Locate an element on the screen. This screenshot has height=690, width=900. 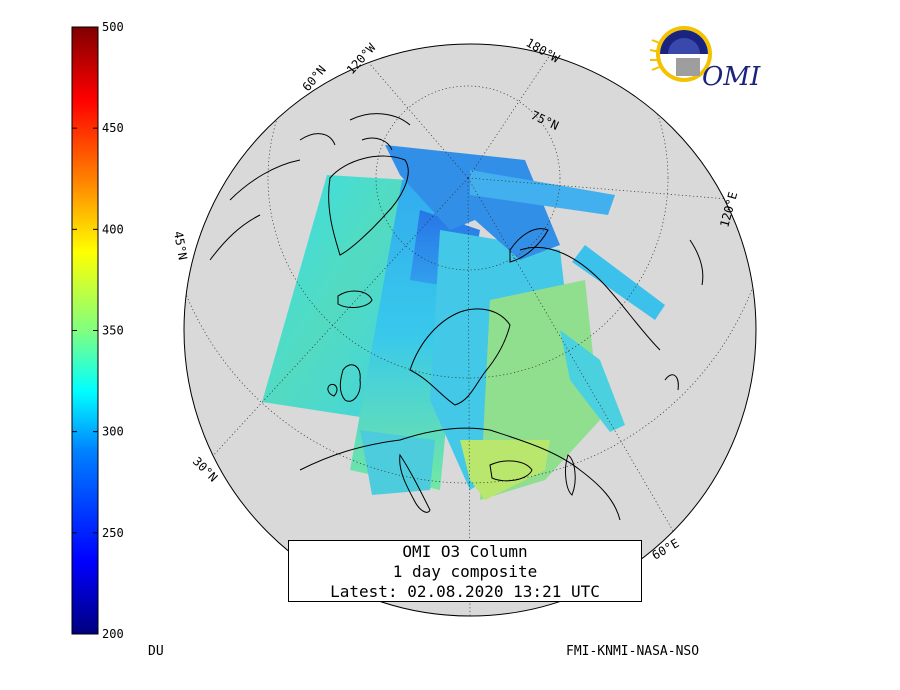
coast-canada-archipelago is located at coordinates (355, 132).